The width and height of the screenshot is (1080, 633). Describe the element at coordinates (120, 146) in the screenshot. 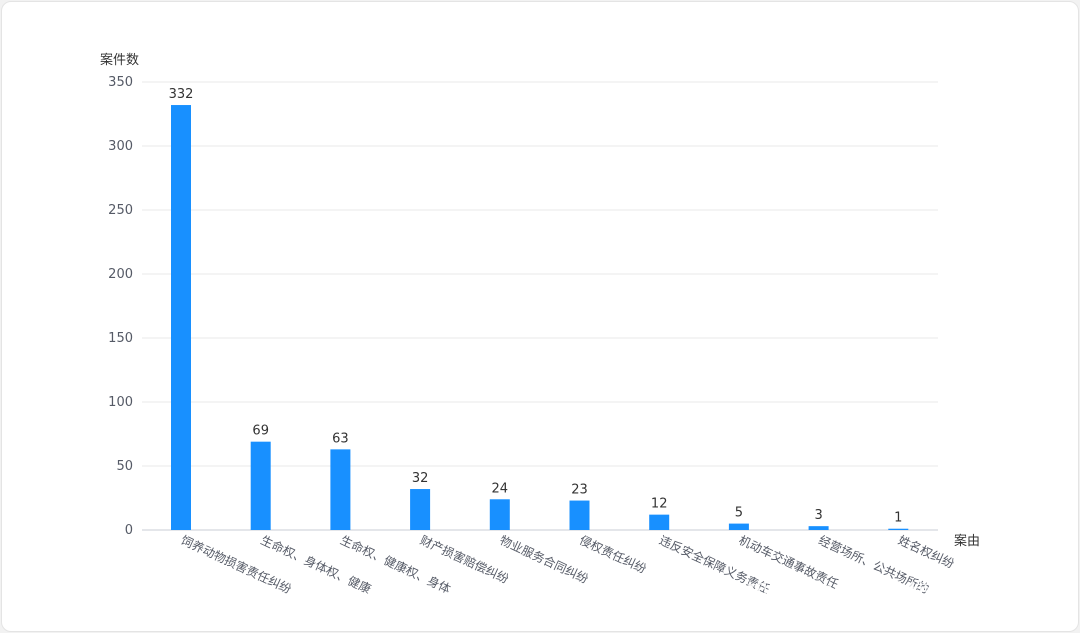

I see `y-tick-label: 300` at that location.